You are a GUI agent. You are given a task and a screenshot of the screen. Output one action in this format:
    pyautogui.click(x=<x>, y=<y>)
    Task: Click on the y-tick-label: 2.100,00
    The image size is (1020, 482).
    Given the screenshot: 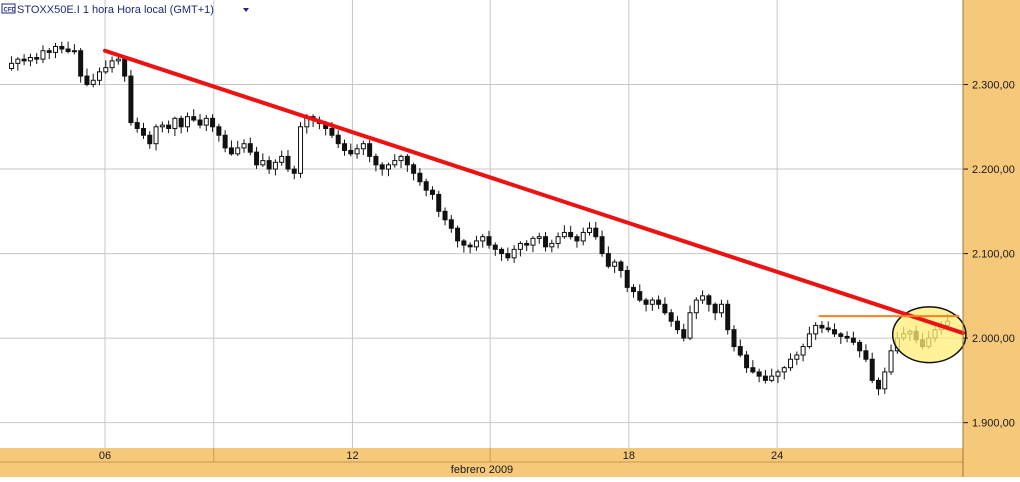 What is the action you would take?
    pyautogui.click(x=993, y=255)
    